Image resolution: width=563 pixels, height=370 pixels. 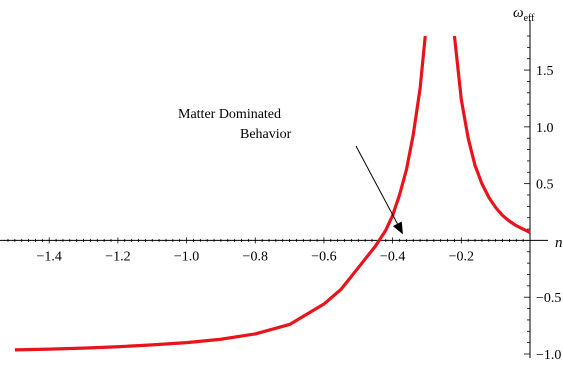 What do you see at coordinates (461, 256) in the screenshot?
I see `x-tick-label: −0.2` at bounding box center [461, 256].